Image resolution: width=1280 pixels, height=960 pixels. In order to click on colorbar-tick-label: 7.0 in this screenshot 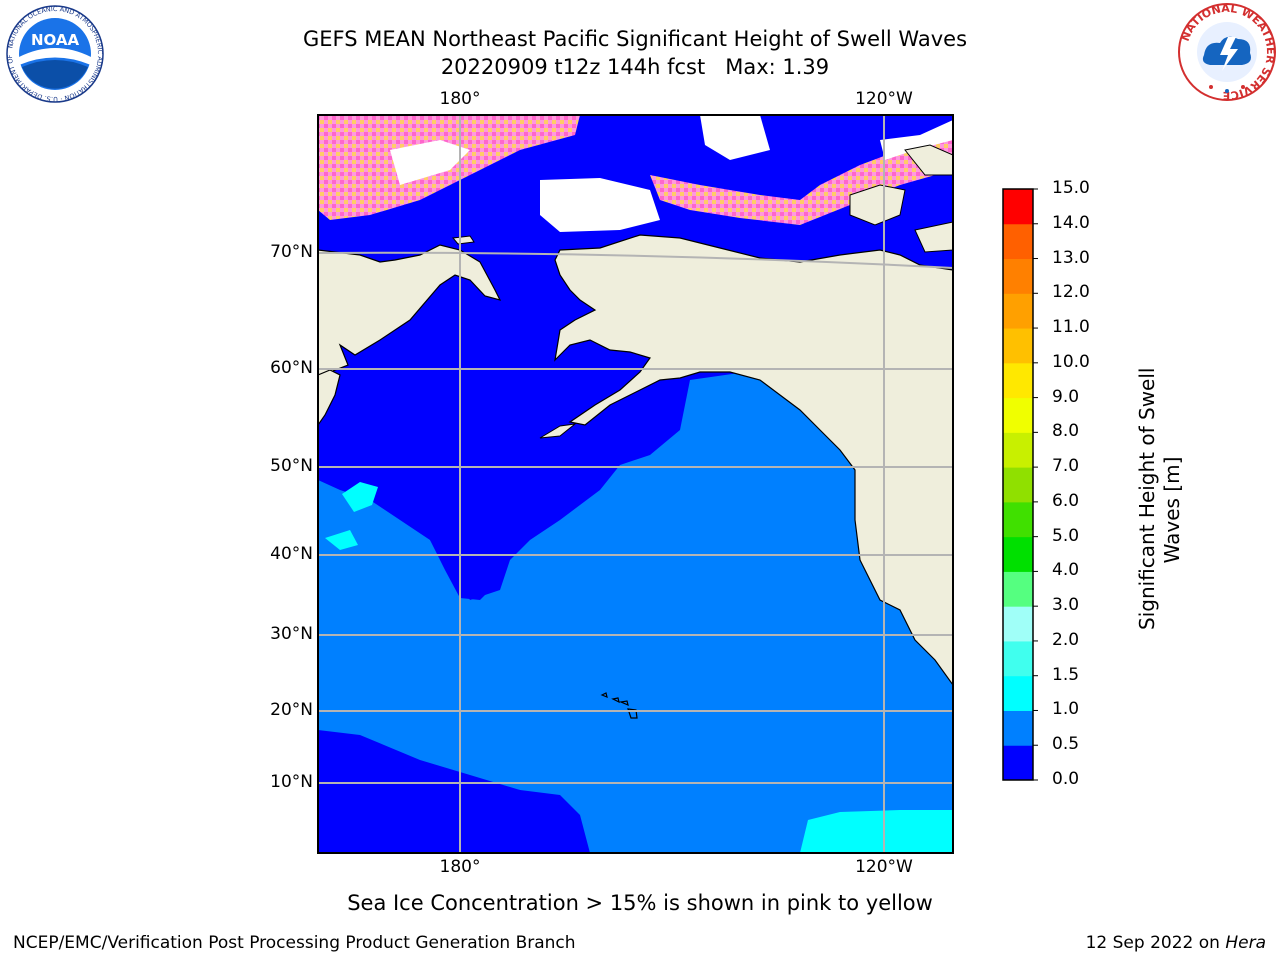, I will do `click(1066, 466)`.